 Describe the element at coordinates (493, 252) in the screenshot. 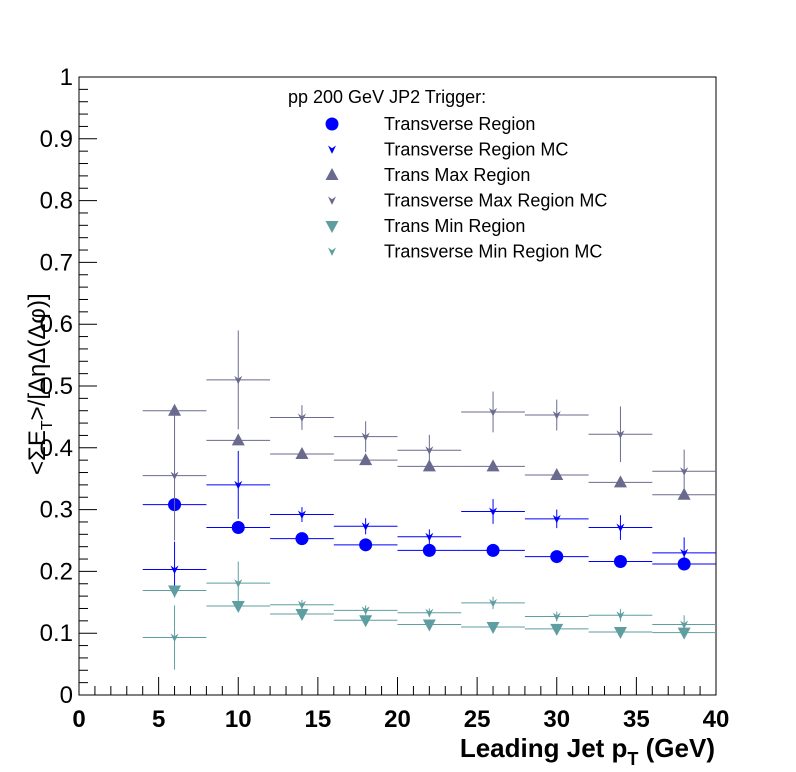

I see `legend-label: Transverse Min Region MC` at that location.